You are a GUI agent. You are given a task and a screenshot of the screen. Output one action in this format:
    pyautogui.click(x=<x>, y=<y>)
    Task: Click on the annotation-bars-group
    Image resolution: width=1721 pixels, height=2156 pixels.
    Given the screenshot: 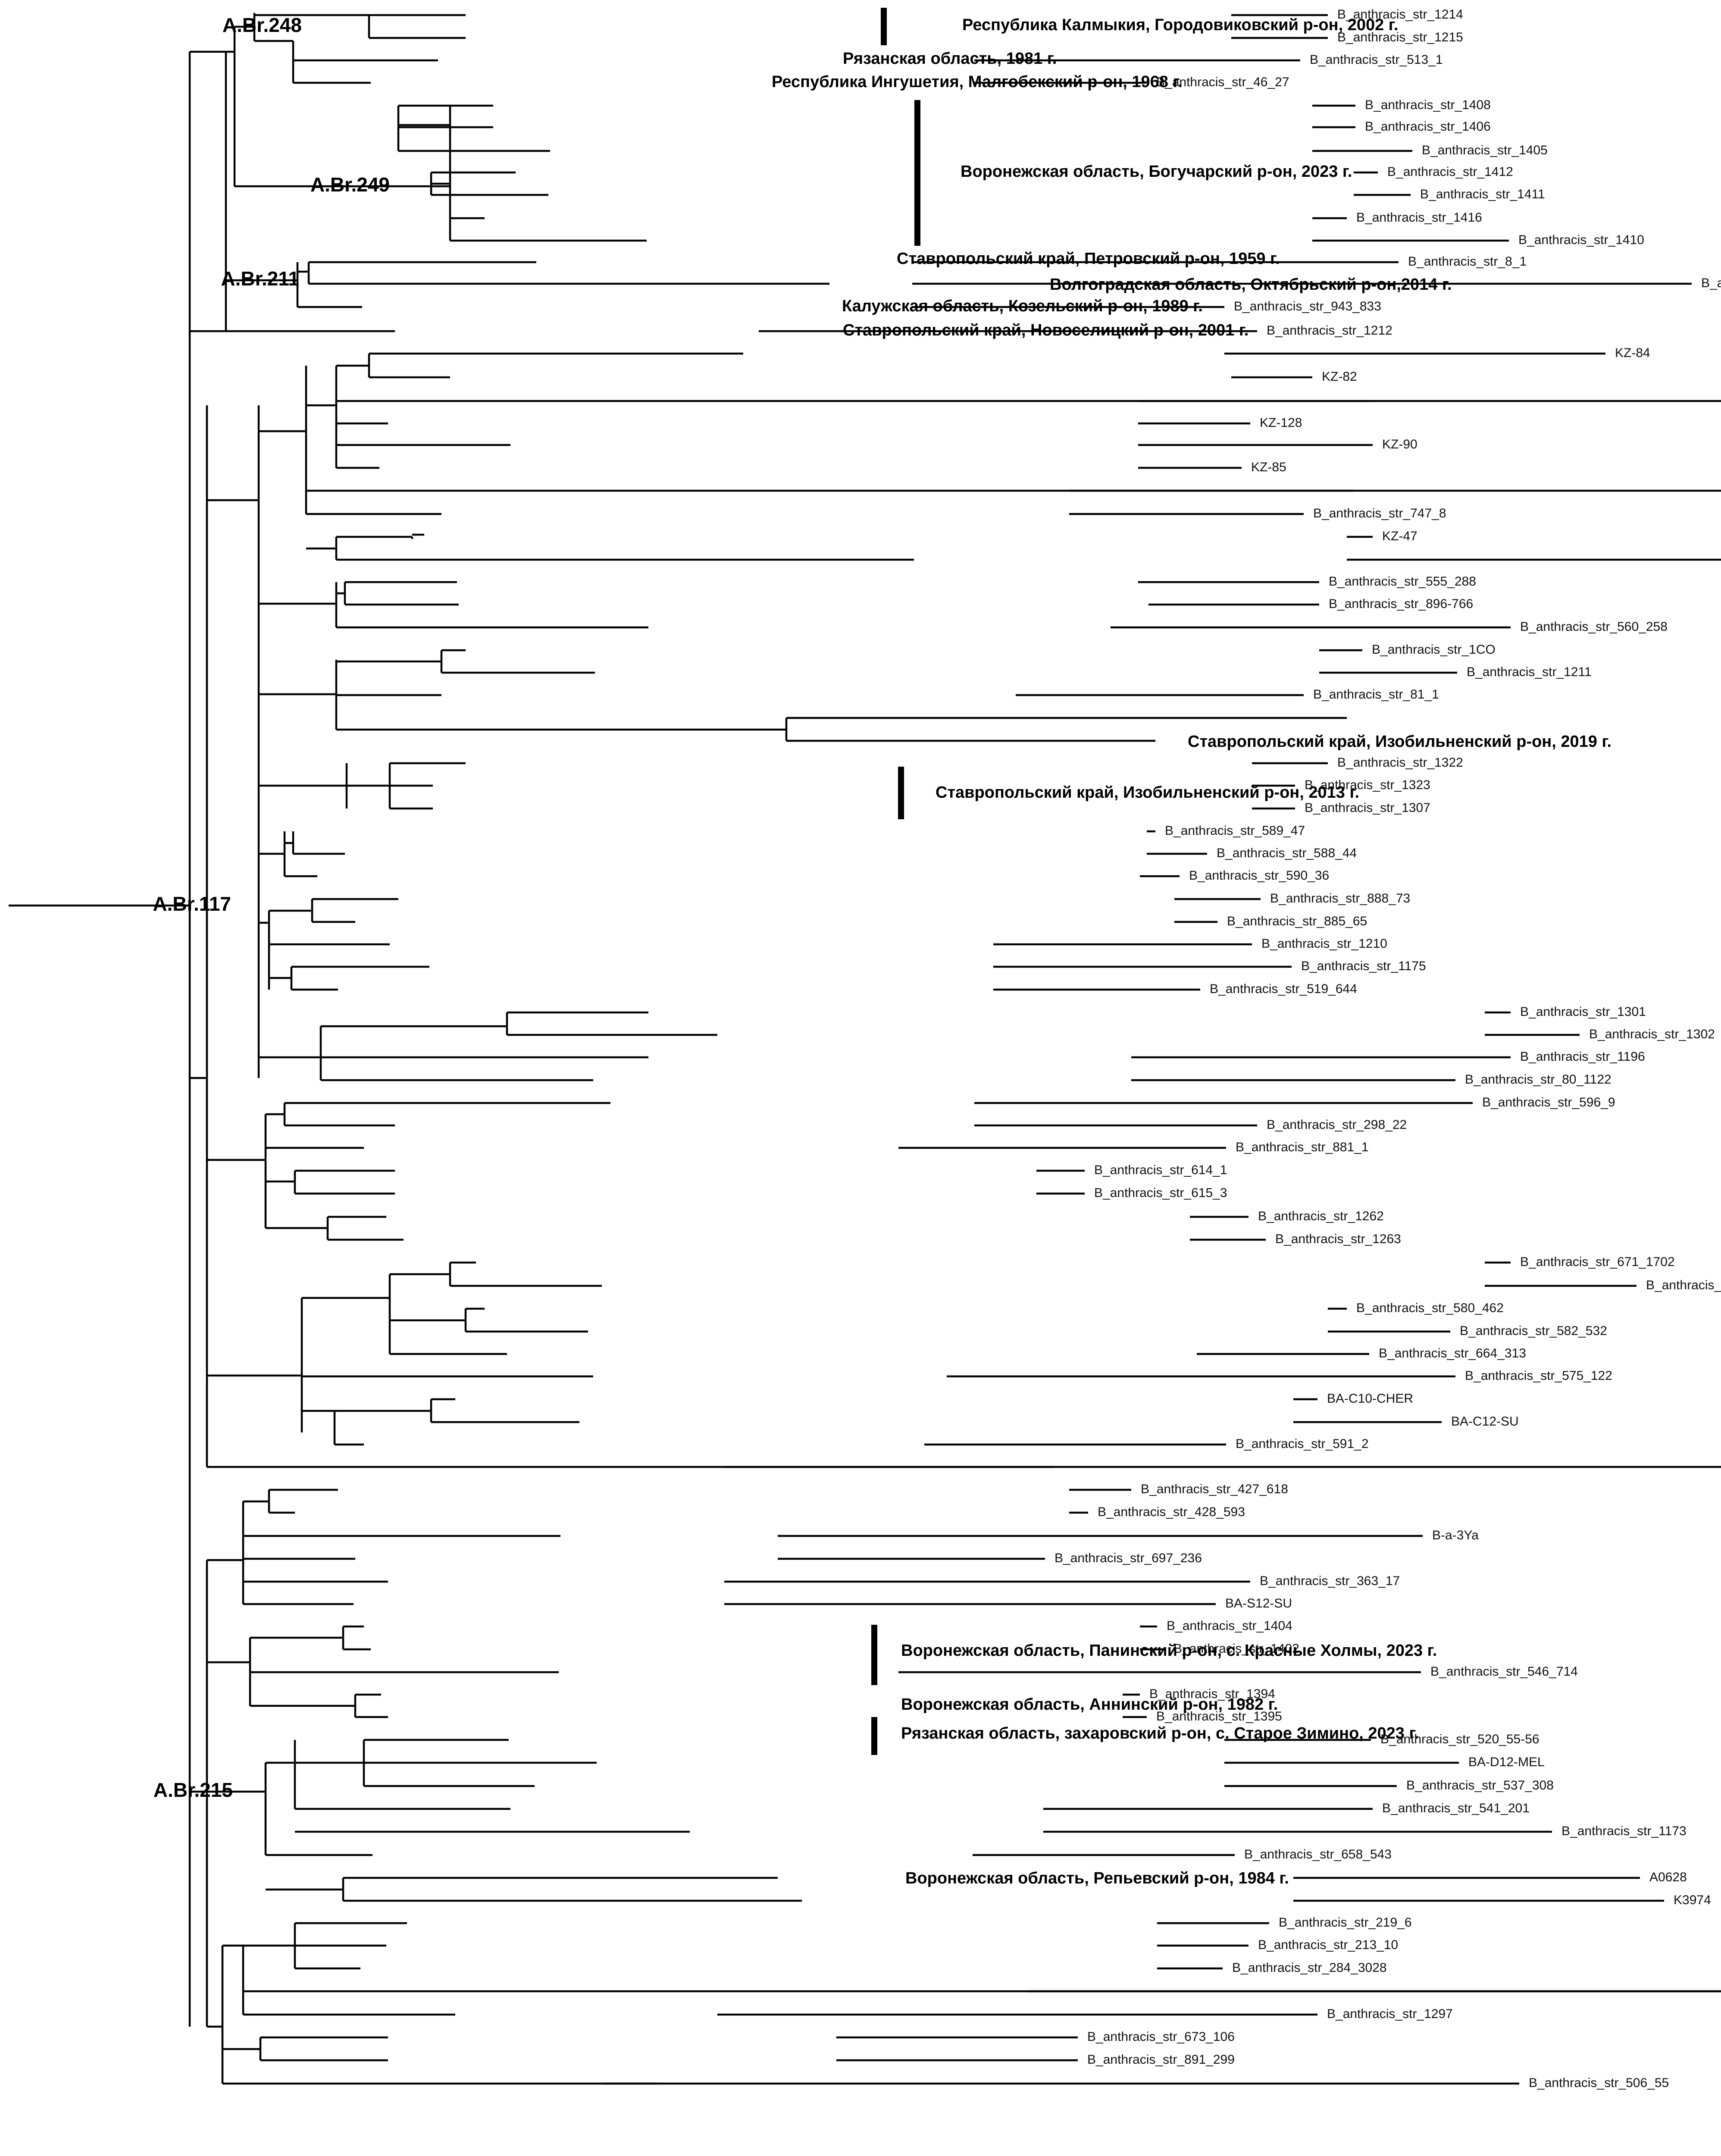 What is the action you would take?
    pyautogui.click(x=895, y=881)
    